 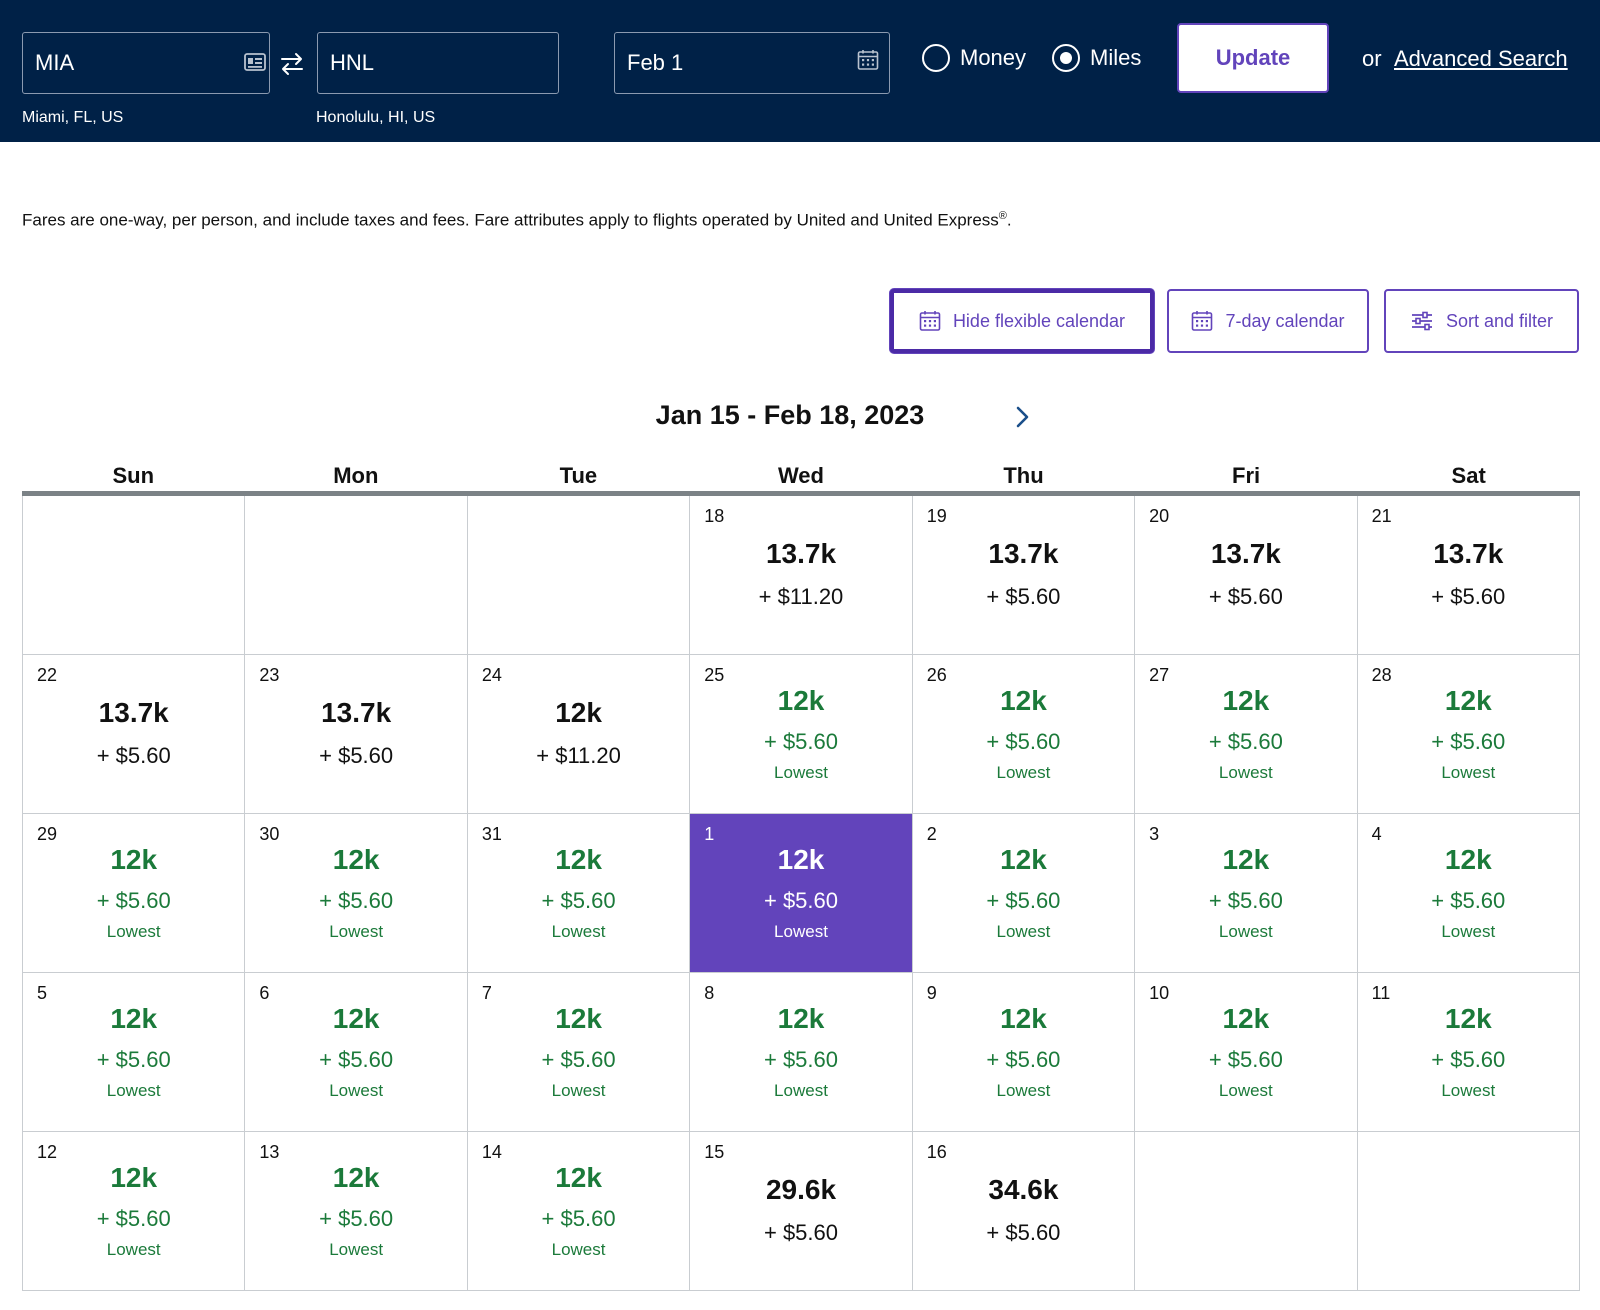 I want to click on day-number: 7, so click(x=486, y=993).